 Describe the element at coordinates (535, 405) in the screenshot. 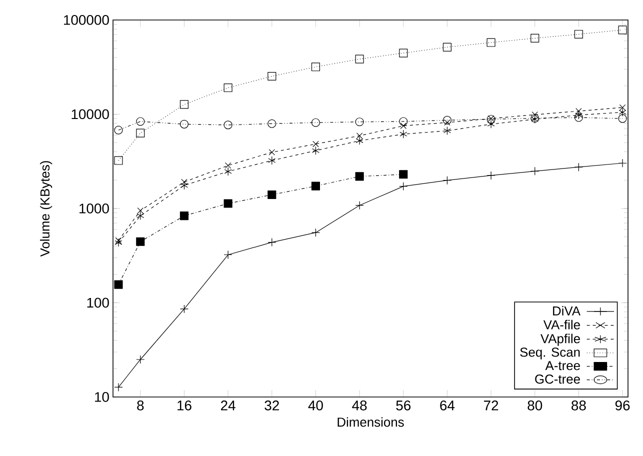

I see `x-tick-label: 80` at that location.